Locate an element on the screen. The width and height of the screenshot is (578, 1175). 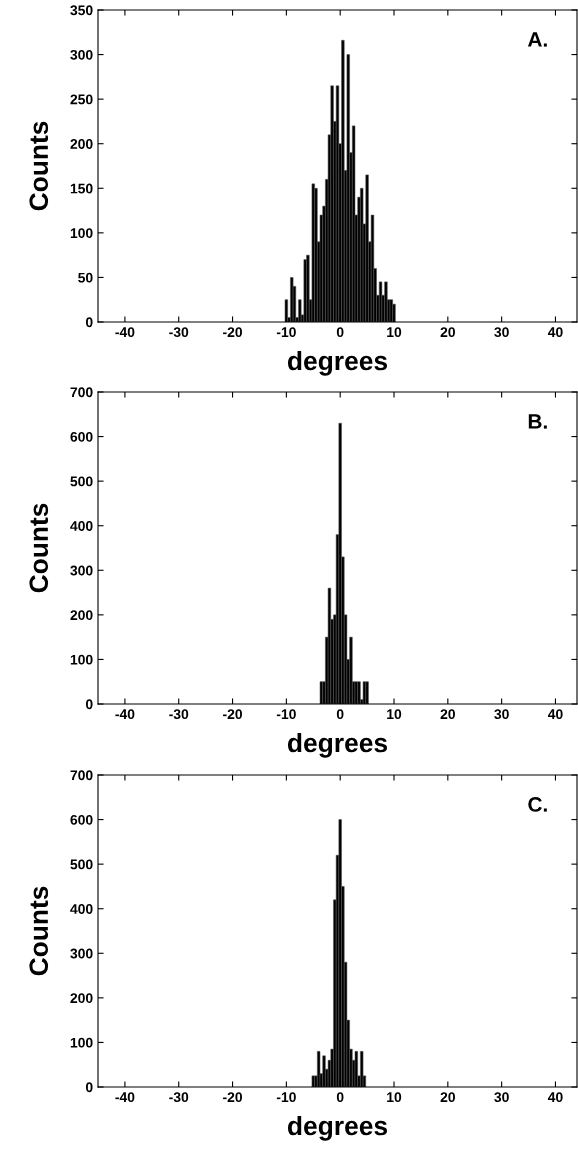
y-tick-label: 150 is located at coordinates (81, 188).